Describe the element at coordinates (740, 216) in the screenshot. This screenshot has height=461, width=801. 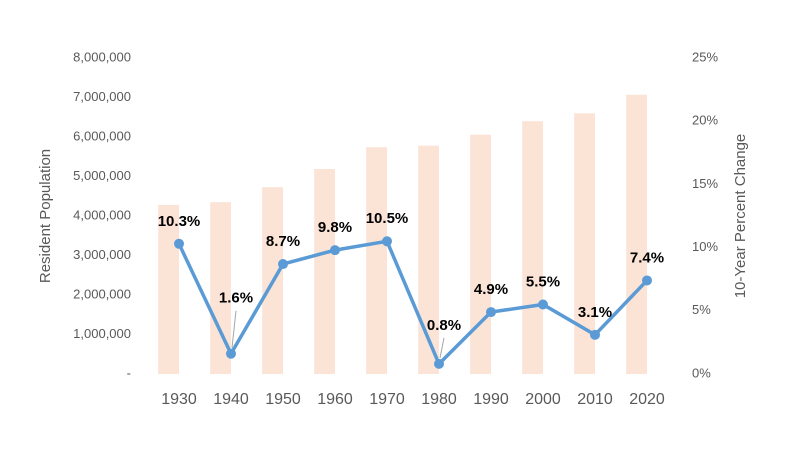
I see `y2-axis-title: 10-Year Percent Change` at that location.